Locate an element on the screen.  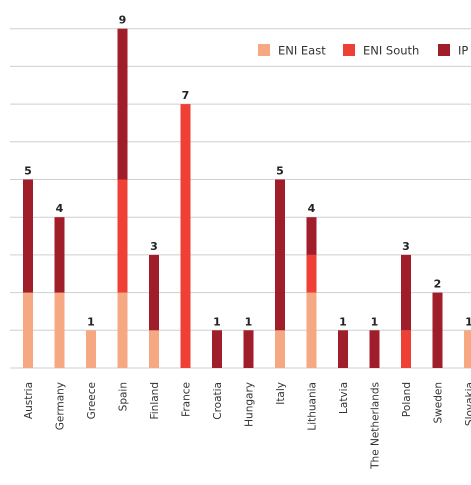
bar-lithuania-eni-south is located at coordinates (311, 273).